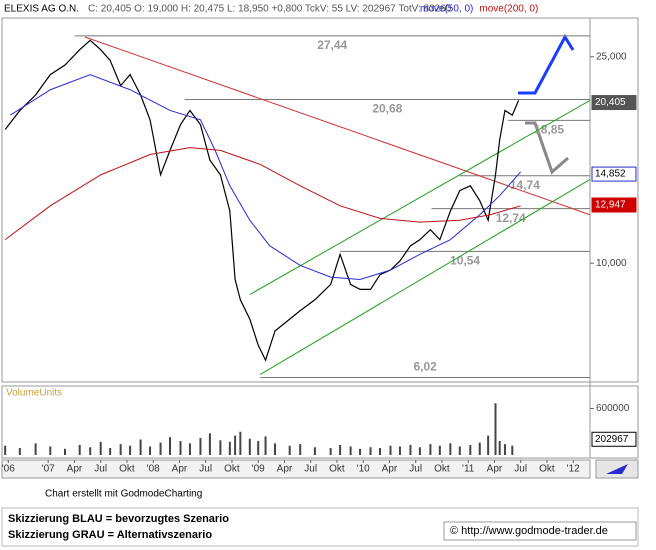  What do you see at coordinates (258, 469) in the screenshot?
I see `x-tick-label: '09` at bounding box center [258, 469].